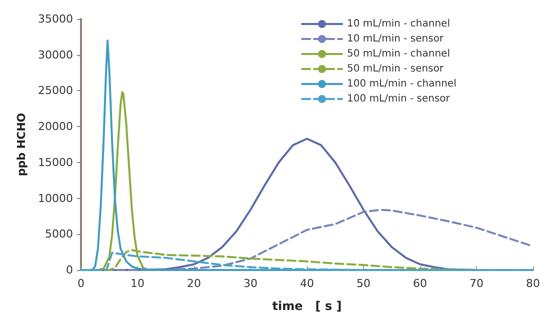 The width and height of the screenshot is (558, 333). What do you see at coordinates (55, 55) in the screenshot?
I see `y-tick-label: 30000` at bounding box center [55, 55].